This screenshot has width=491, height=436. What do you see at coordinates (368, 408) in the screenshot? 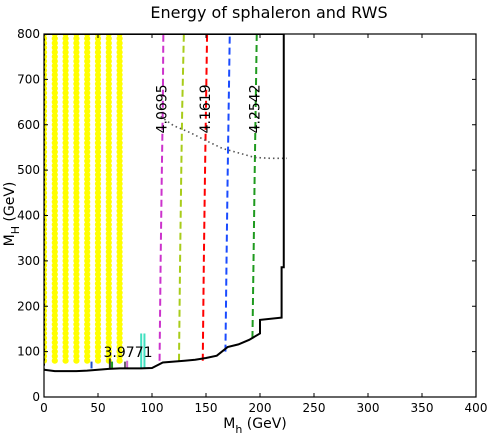
I see `x-tick-label: 300` at bounding box center [368, 408].